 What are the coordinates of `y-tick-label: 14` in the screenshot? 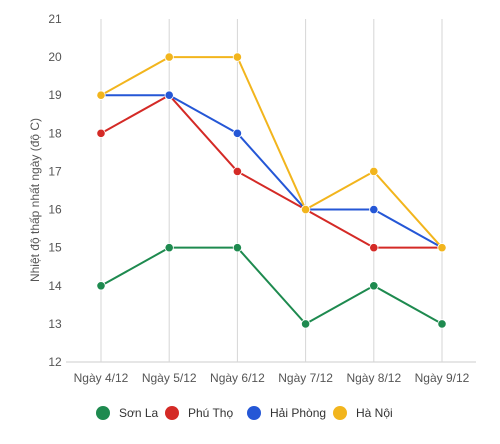 It's located at (55, 286).